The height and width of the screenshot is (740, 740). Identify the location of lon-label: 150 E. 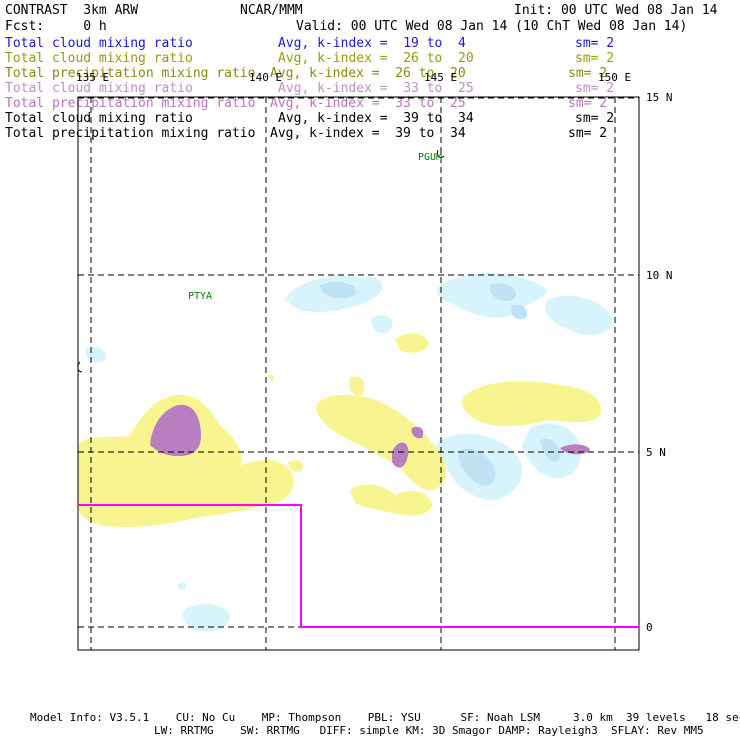
(615, 77).